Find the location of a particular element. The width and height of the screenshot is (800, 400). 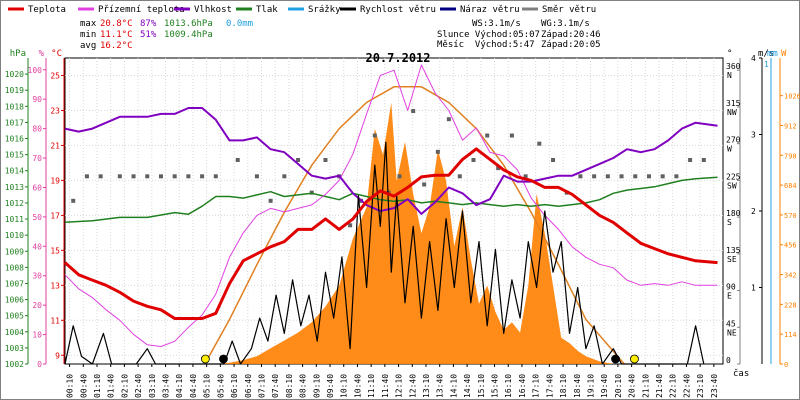

solar-tick-label: 912 is located at coordinates (790, 126).